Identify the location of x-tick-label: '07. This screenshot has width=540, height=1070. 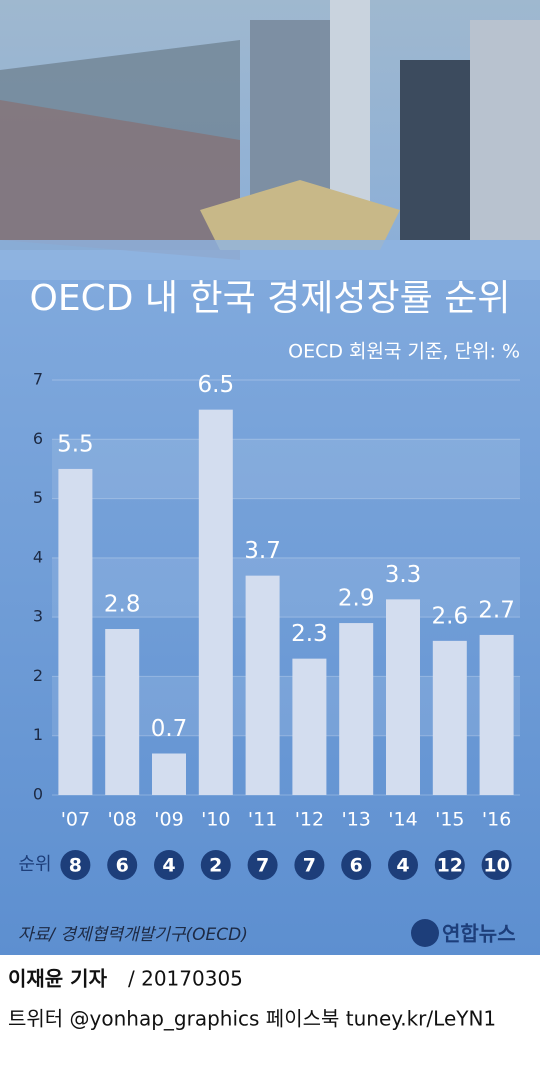
(75, 820).